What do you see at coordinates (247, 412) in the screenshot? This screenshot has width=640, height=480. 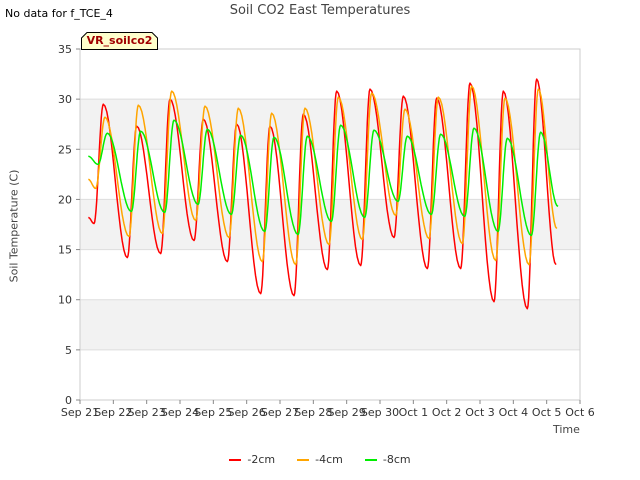 I see `x-tick-label: Sep 26` at bounding box center [247, 412].